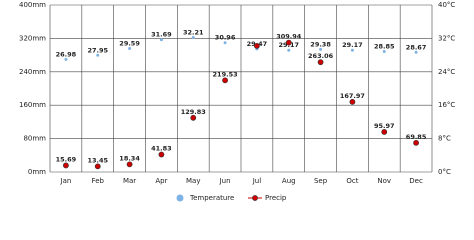  Describe the element at coordinates (32, 105) in the screenshot. I see `y-tick-label: 160mm` at that location.